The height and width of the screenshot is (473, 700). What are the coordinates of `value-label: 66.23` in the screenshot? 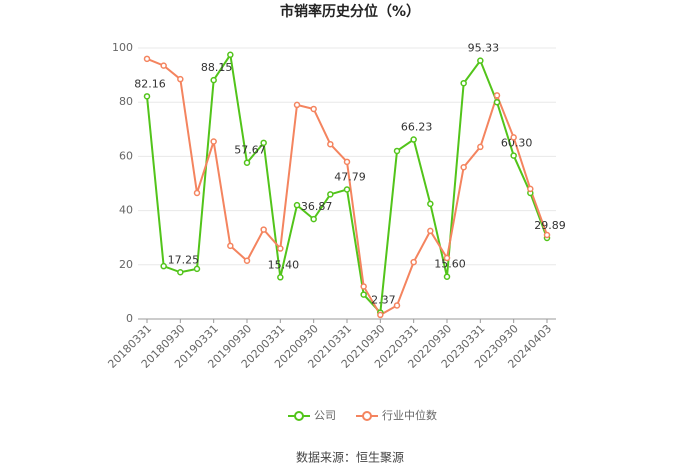 It's located at (417, 127).